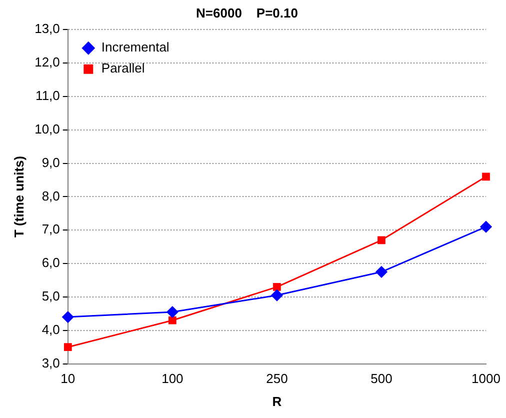 The height and width of the screenshot is (418, 506). I want to click on y-tick-label: 12,0, so click(47, 62).